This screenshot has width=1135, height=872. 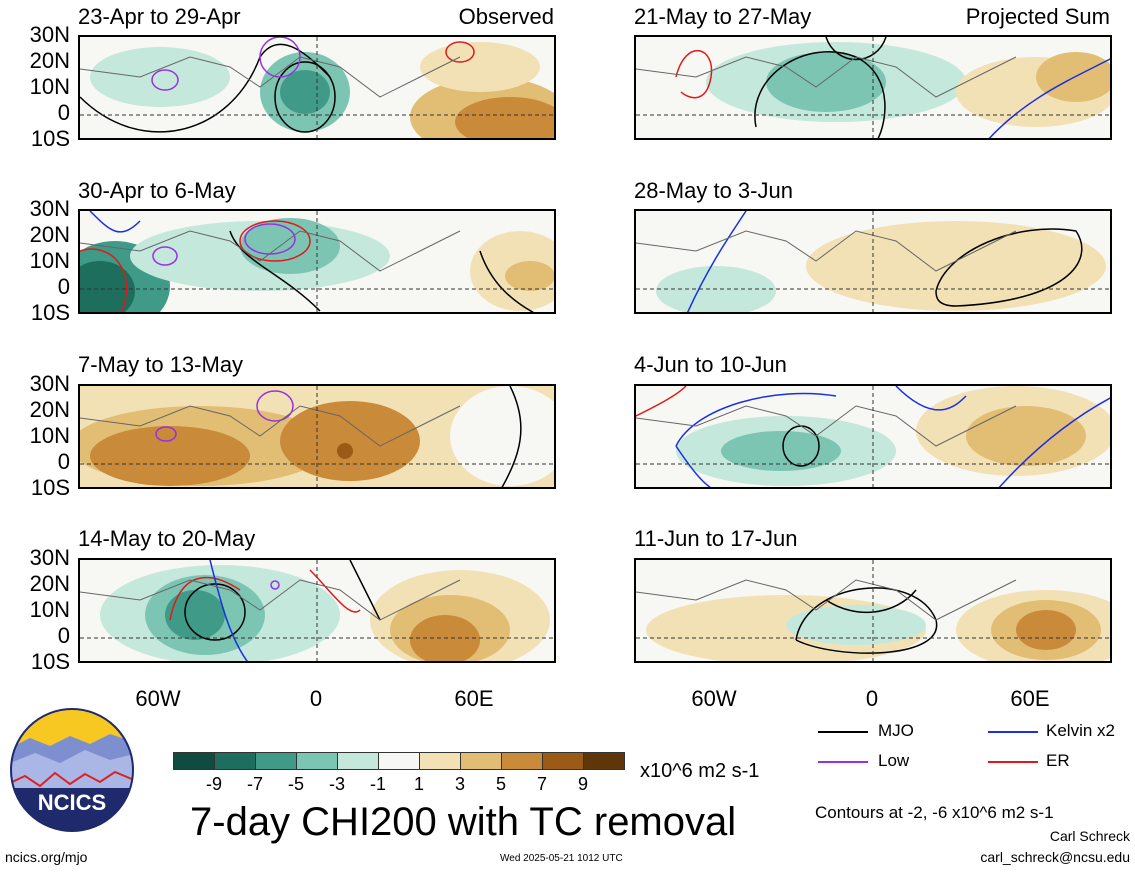 I want to click on legend-mjo-line, so click(x=843, y=732).